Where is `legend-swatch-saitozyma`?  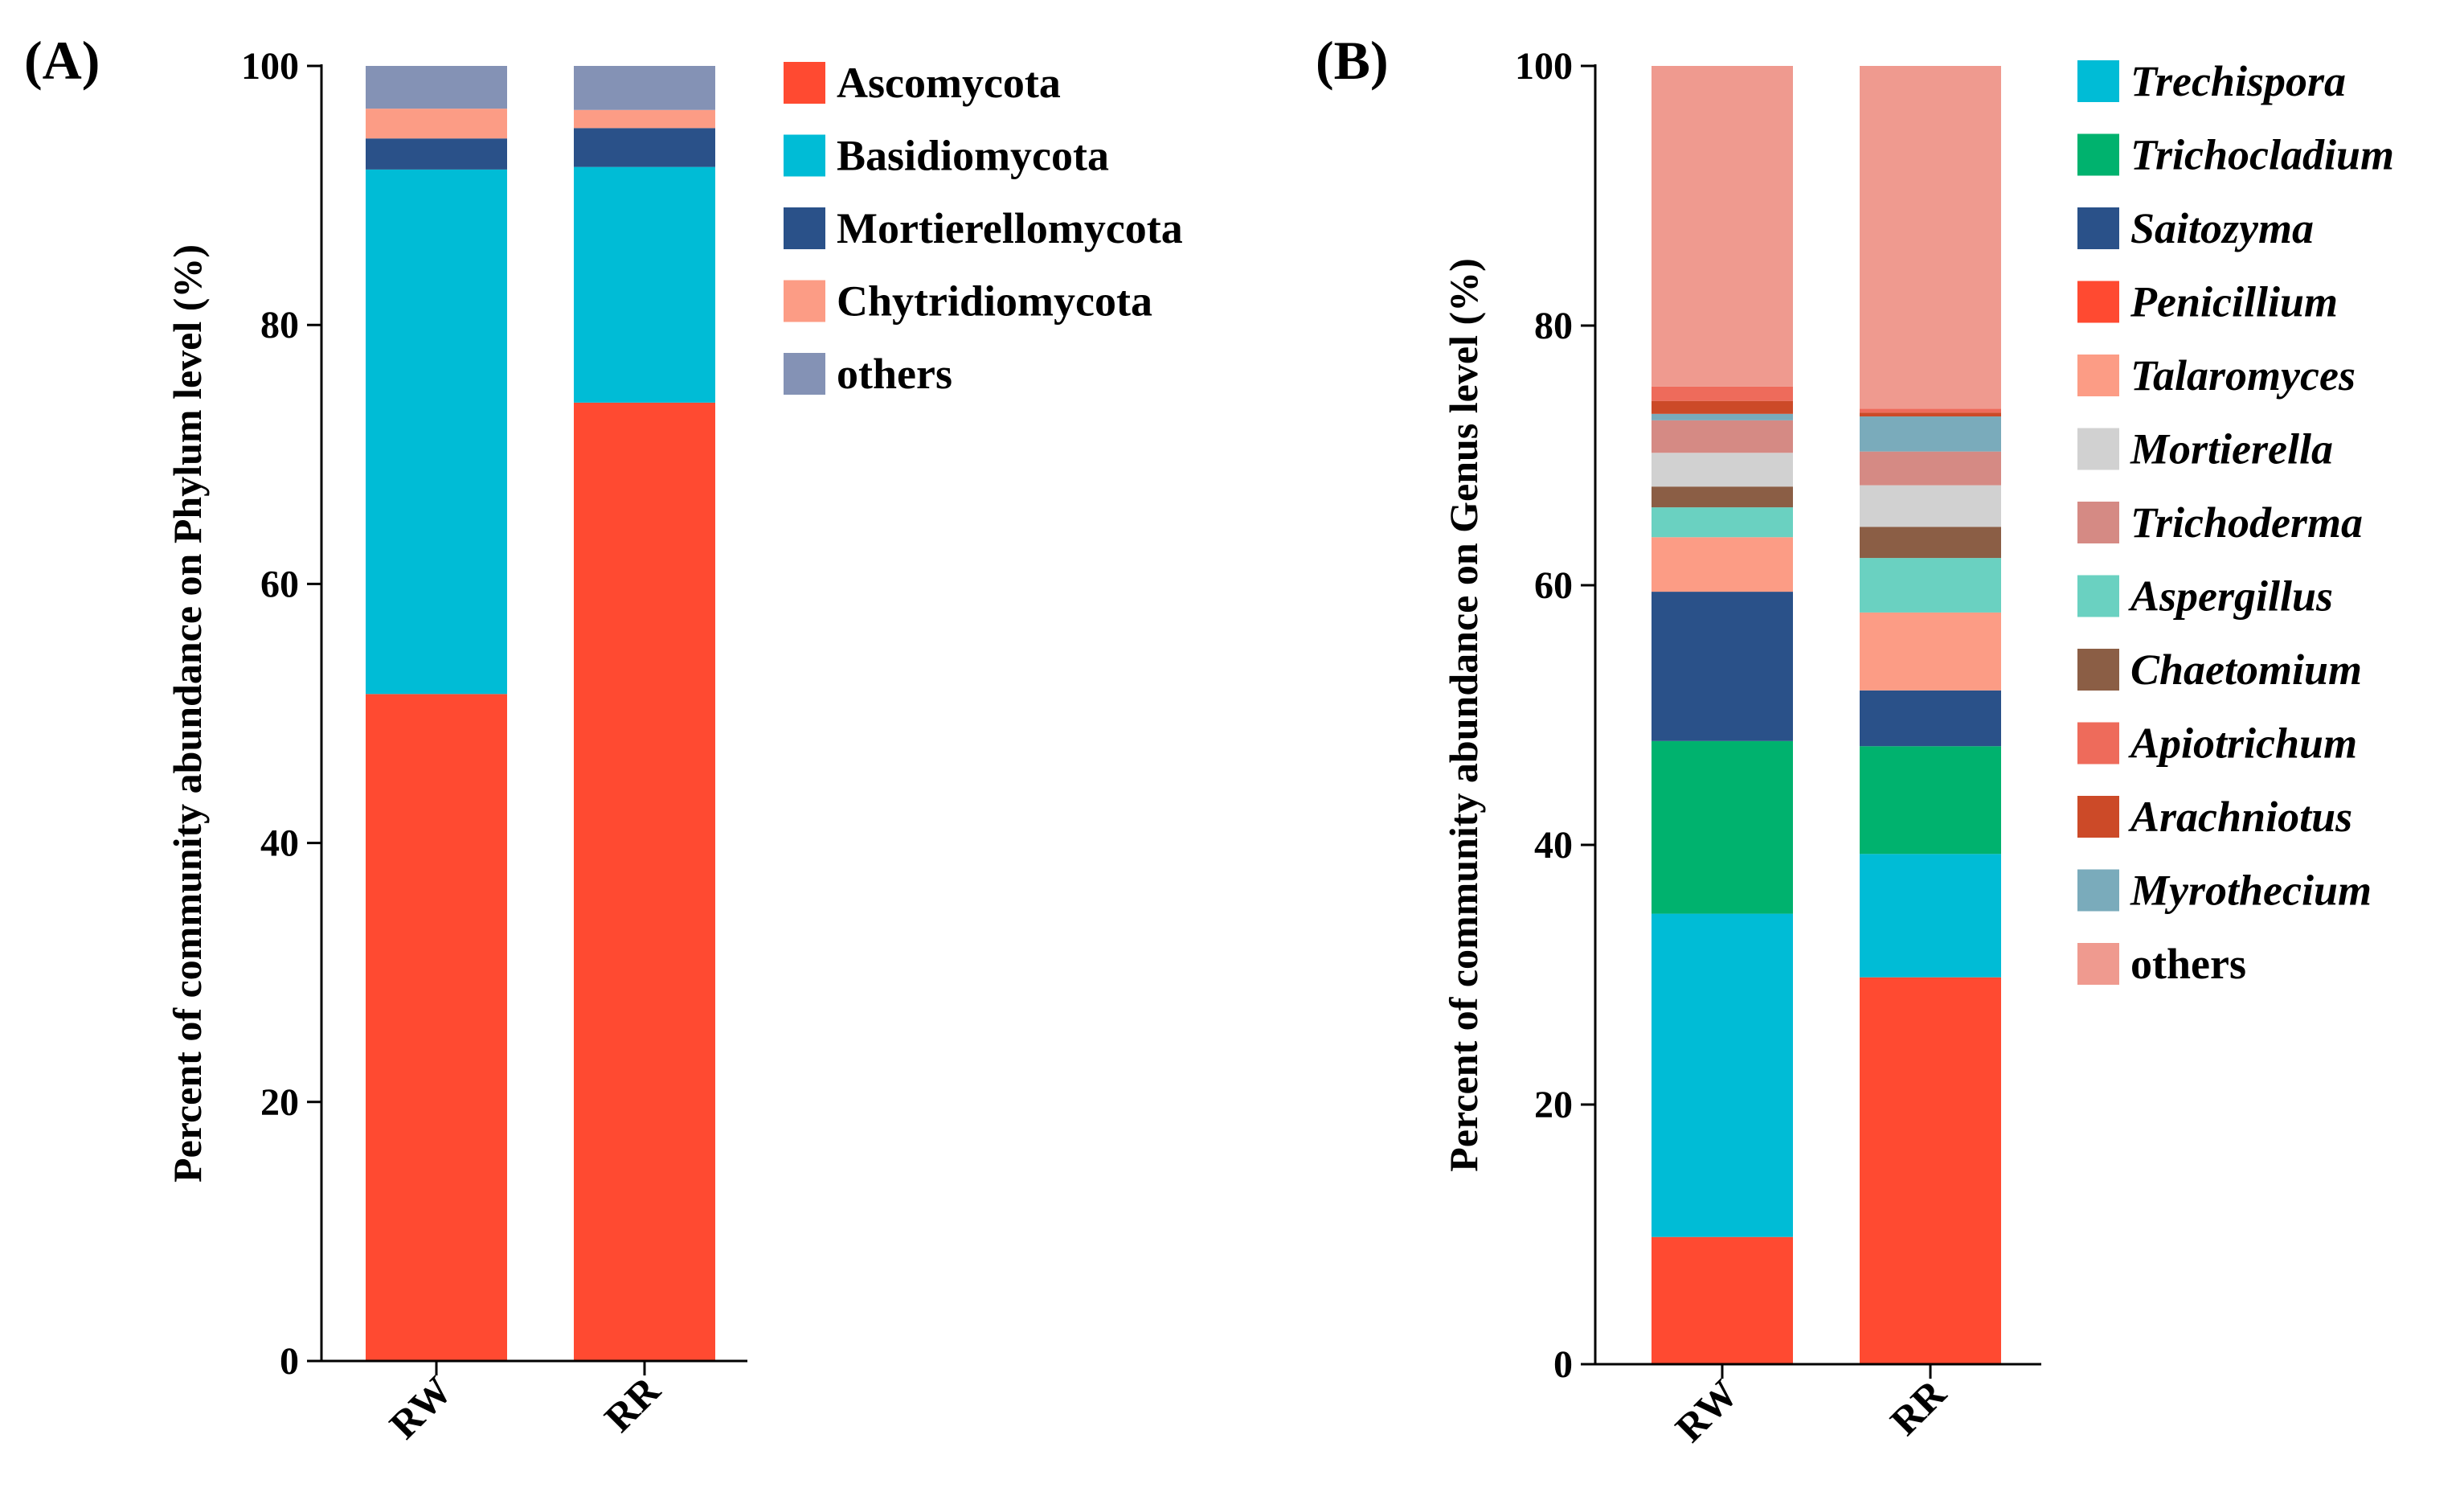 legend-swatch-saitozyma is located at coordinates (2098, 228).